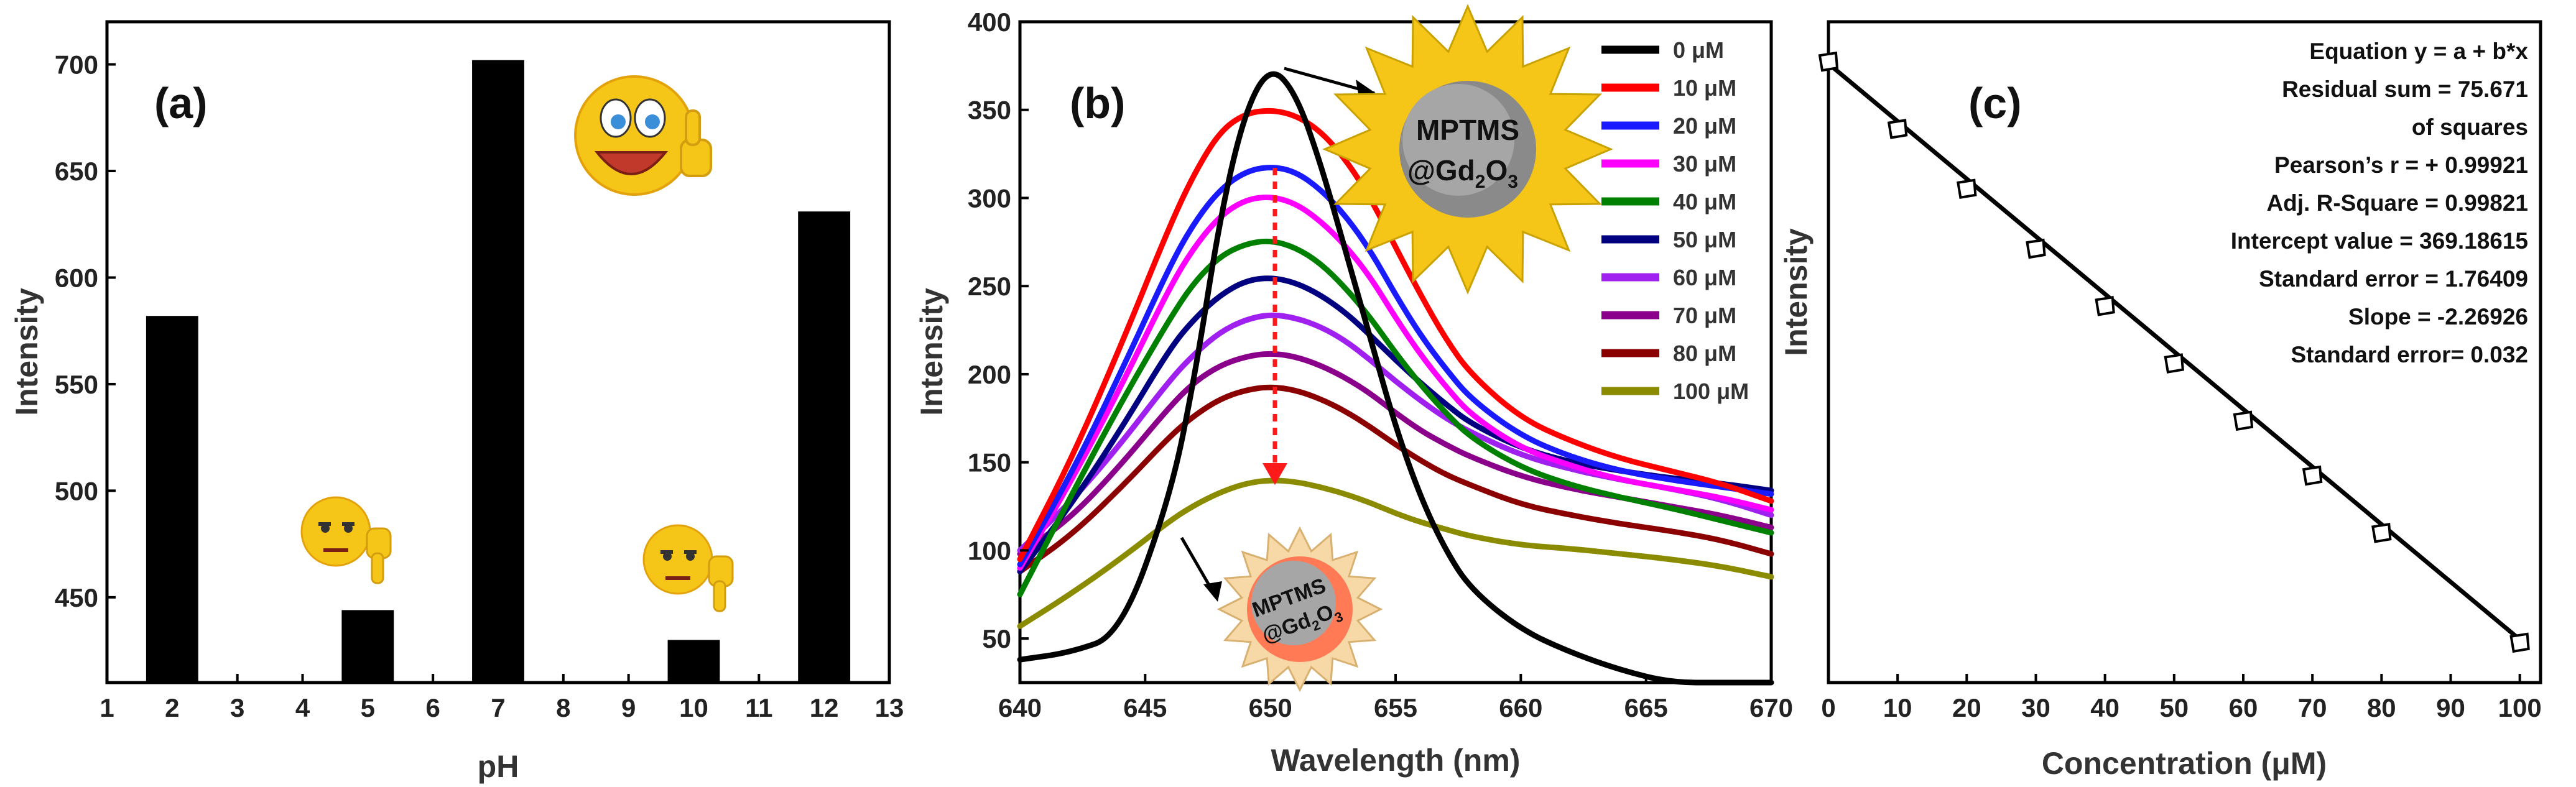 Image resolution: width=2576 pixels, height=787 pixels. Describe the element at coordinates (1300, 609) in the screenshot. I see `mptms-sunburst-small: MPTMS @Gd2O3` at that location.